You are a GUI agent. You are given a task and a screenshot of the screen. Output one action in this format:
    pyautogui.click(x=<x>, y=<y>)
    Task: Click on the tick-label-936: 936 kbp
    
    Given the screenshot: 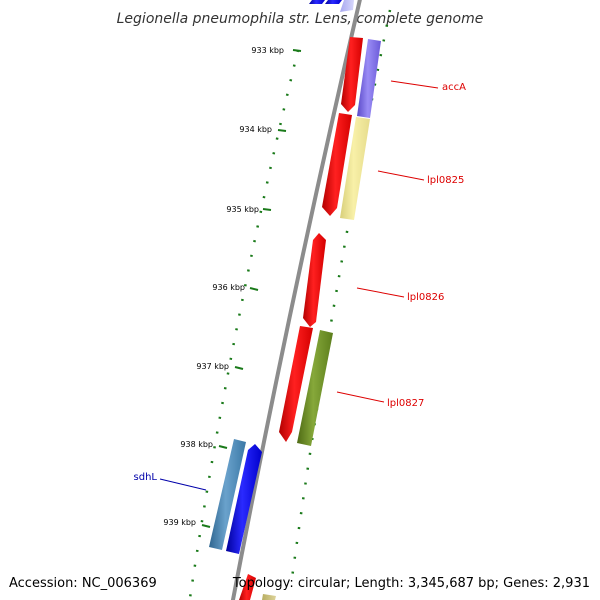 What is the action you would take?
    pyautogui.click(x=228, y=287)
    